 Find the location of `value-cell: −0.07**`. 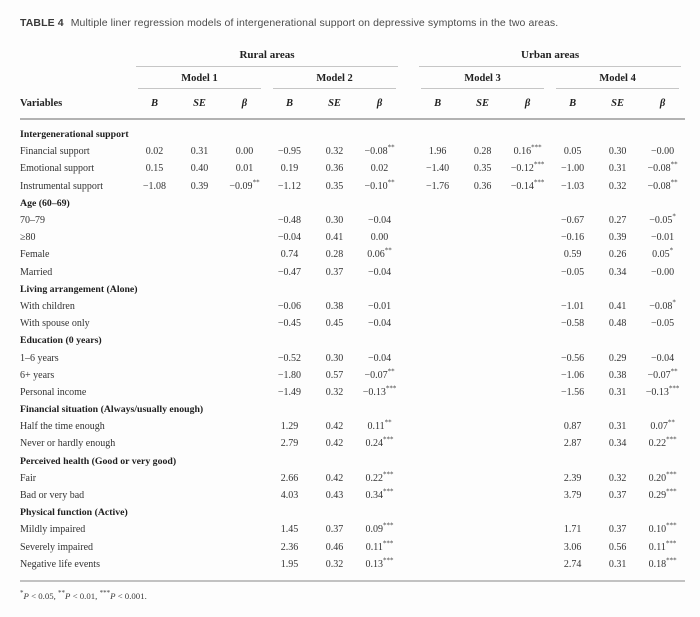

value-cell: −0.07** is located at coordinates (379, 374).